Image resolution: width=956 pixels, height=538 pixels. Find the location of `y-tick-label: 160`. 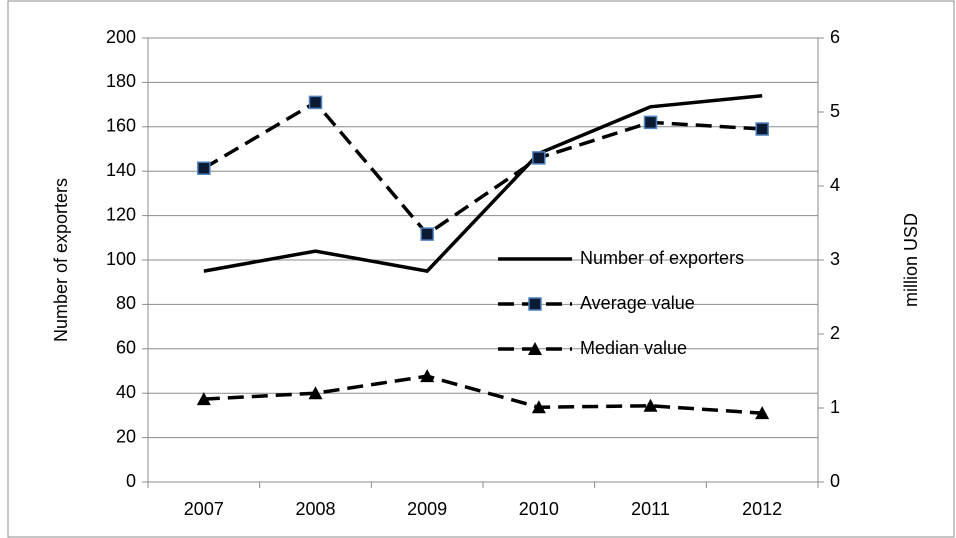

y-tick-label: 160 is located at coordinates (121, 126).